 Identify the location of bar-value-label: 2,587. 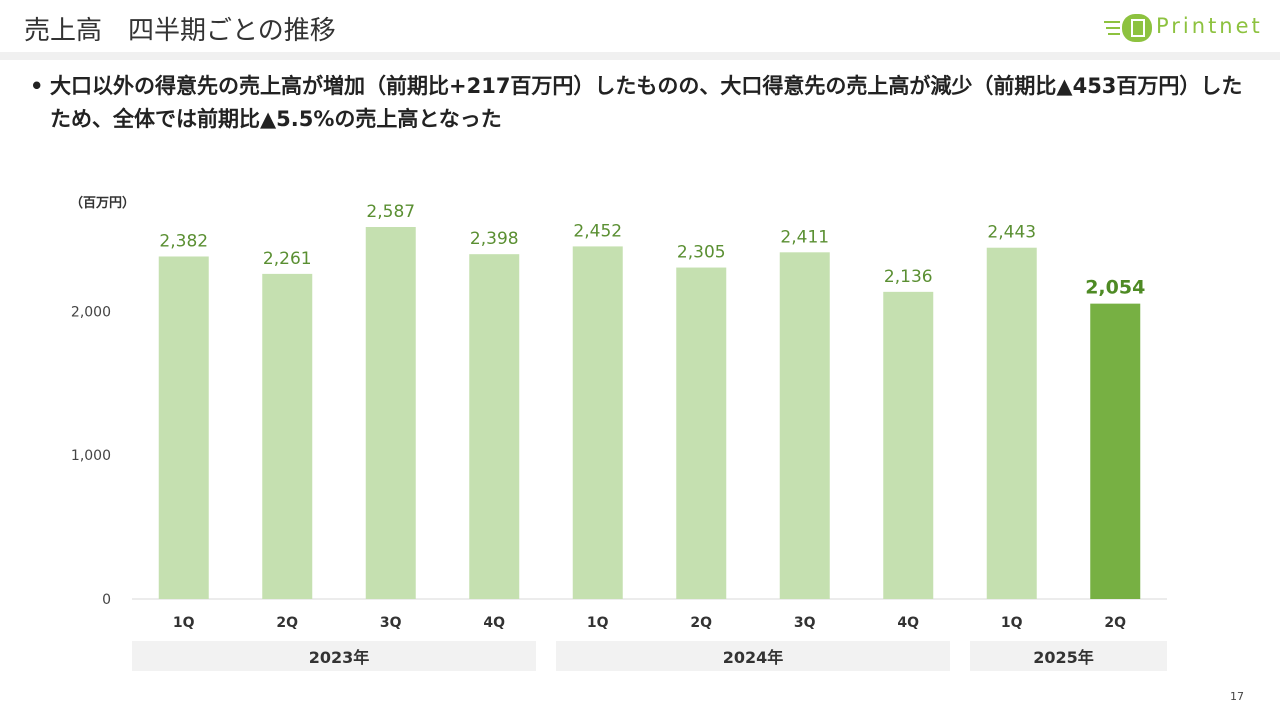
(390, 212).